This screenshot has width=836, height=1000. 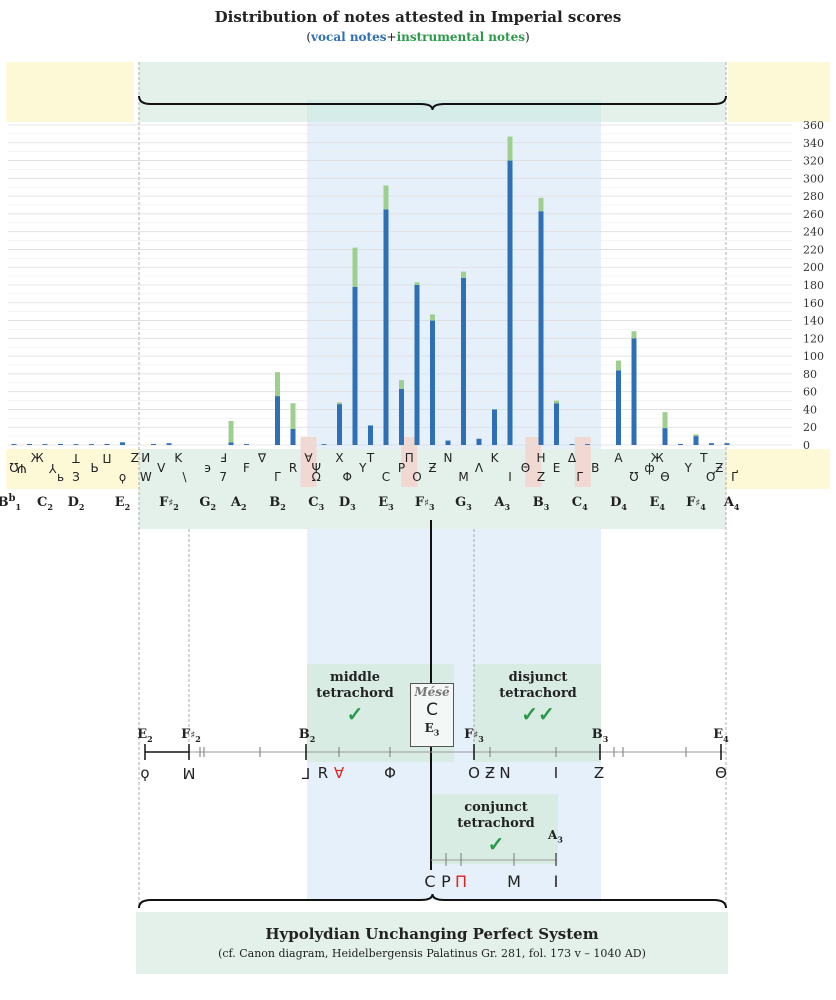 I want to click on y-tick-label: 240, so click(x=813, y=232).